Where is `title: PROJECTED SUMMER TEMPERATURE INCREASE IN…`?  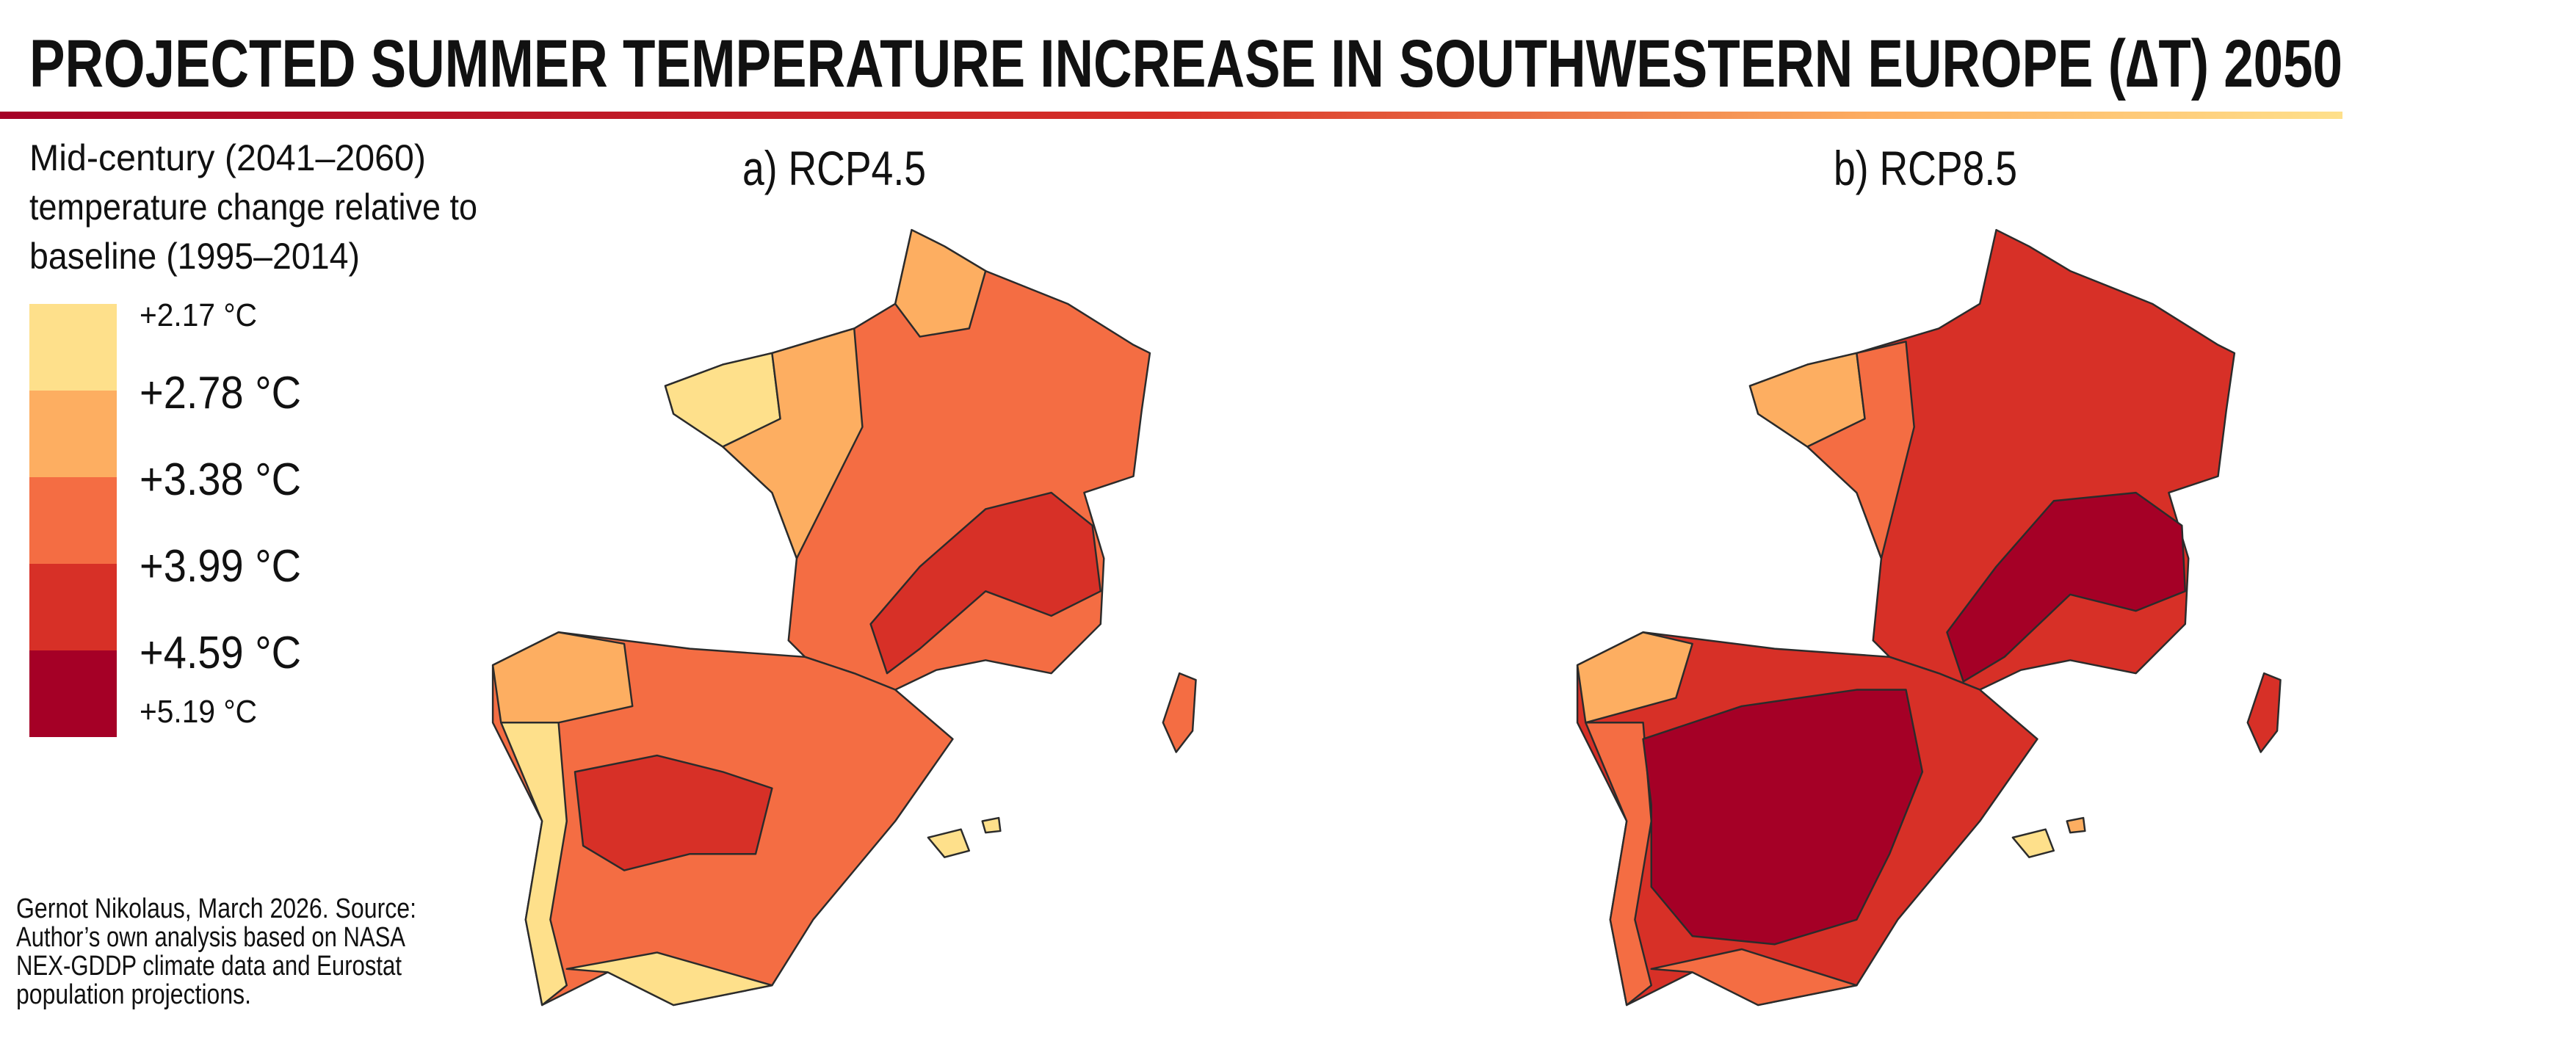
title: PROJECTED SUMMER TEMPERATURE INCREASE IN… is located at coordinates (1185, 63).